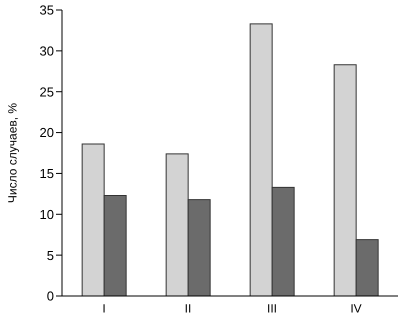 The image size is (404, 326). What do you see at coordinates (47, 132) in the screenshot?
I see `y-tick-label: 20` at bounding box center [47, 132].